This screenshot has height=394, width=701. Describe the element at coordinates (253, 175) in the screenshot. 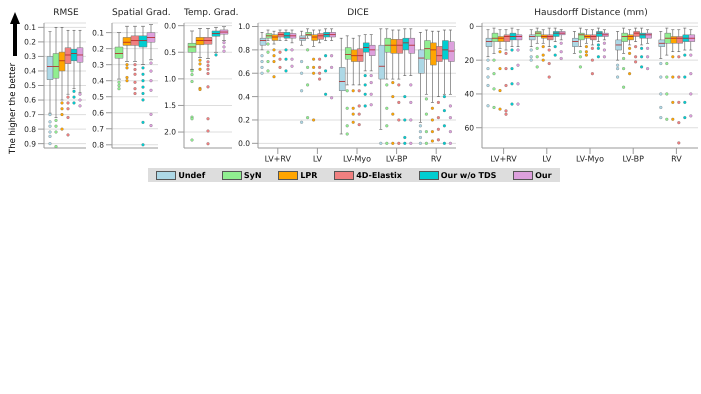

I see `legend-label: SyN` at that location.